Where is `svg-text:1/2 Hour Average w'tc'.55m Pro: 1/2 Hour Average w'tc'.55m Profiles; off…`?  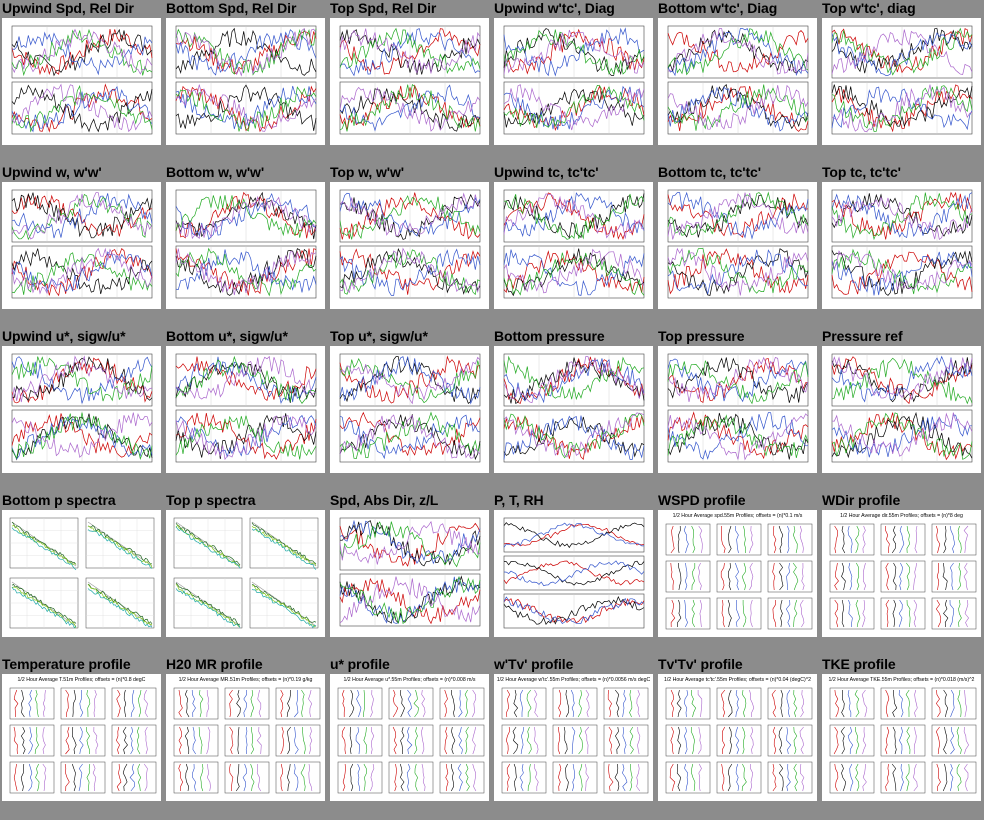 svg-text:1/2 Hour Average w'tc'.55m Pro: 1/2 Hour Average w'tc'.55m Profiles; off… is located at coordinates (574, 680).